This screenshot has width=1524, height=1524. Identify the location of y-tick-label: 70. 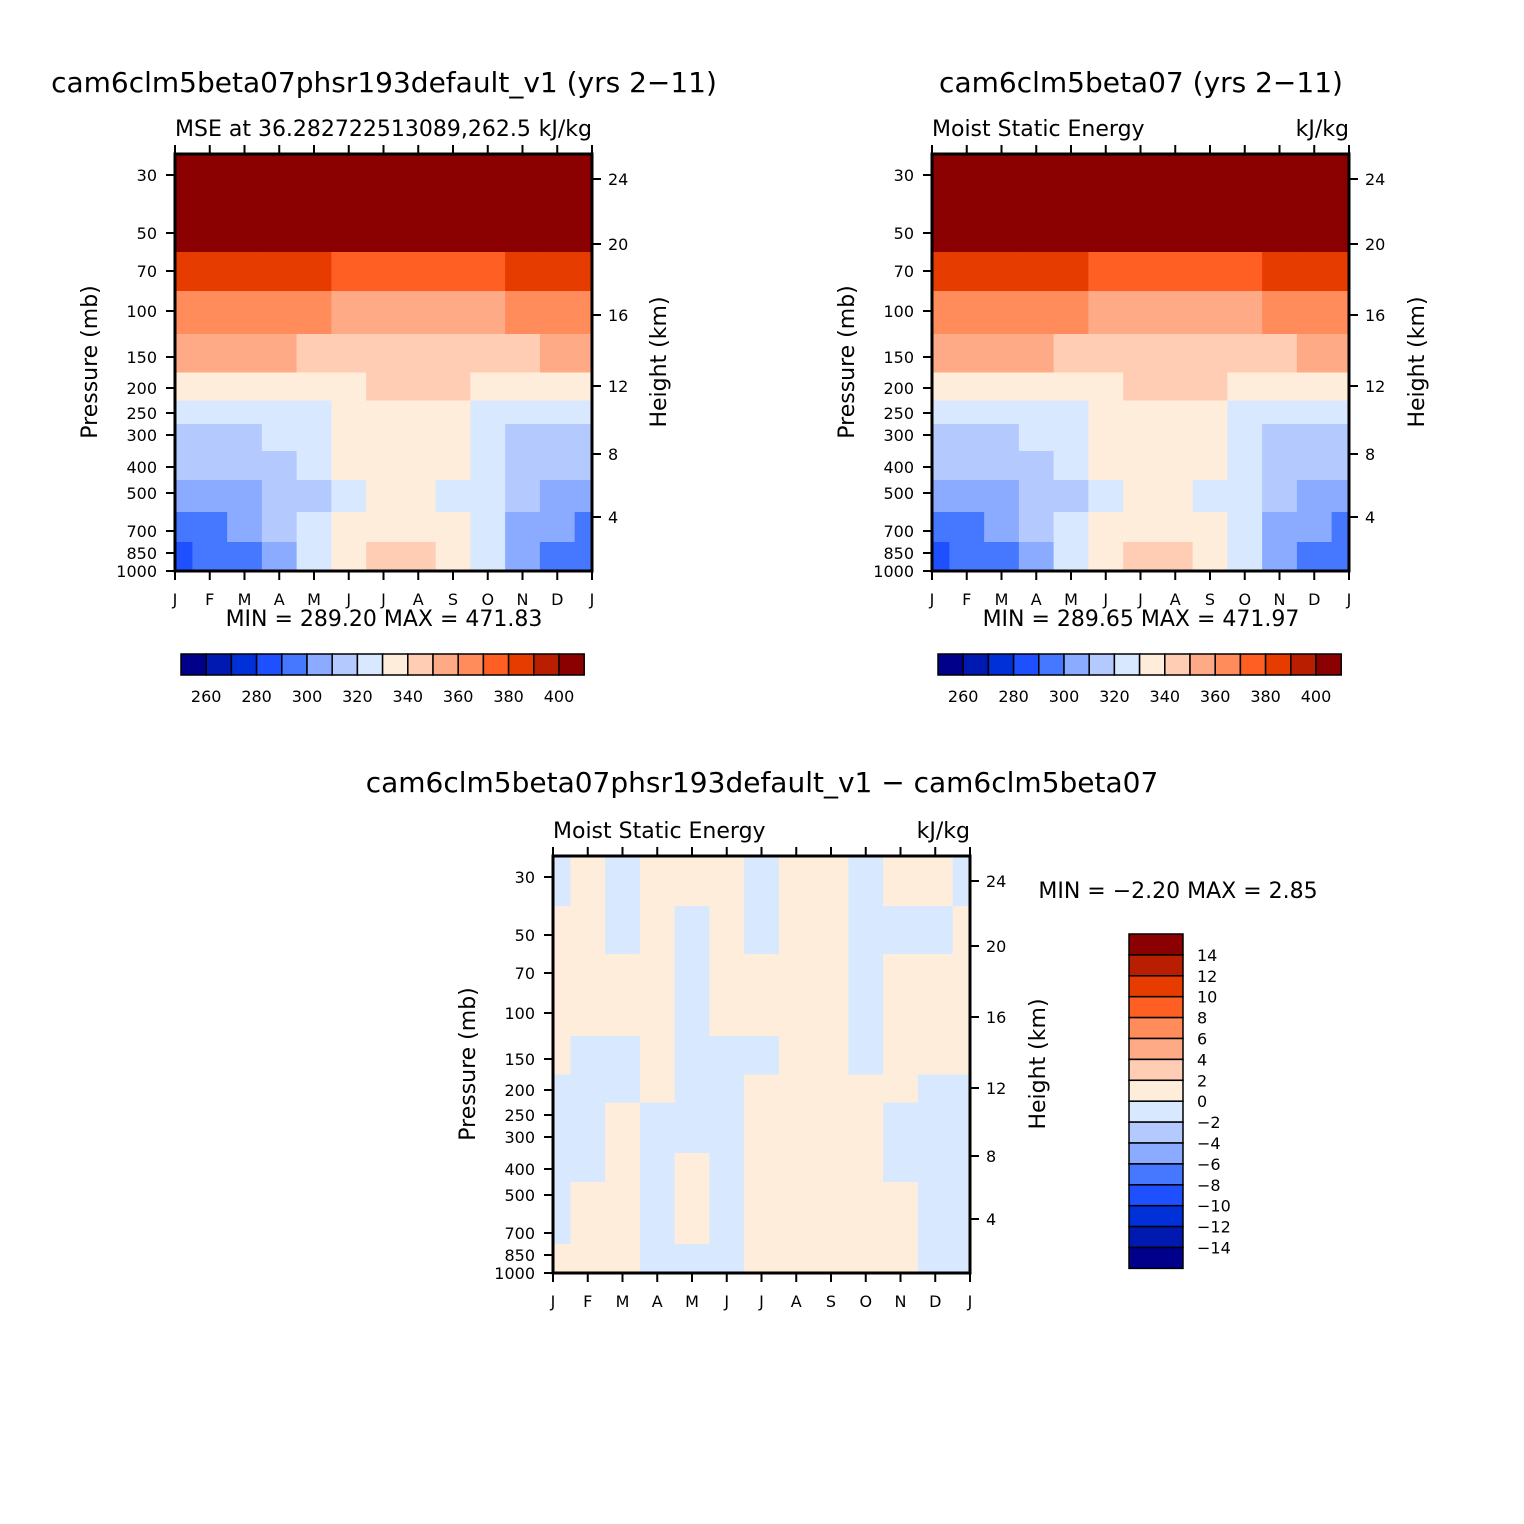
(904, 271).